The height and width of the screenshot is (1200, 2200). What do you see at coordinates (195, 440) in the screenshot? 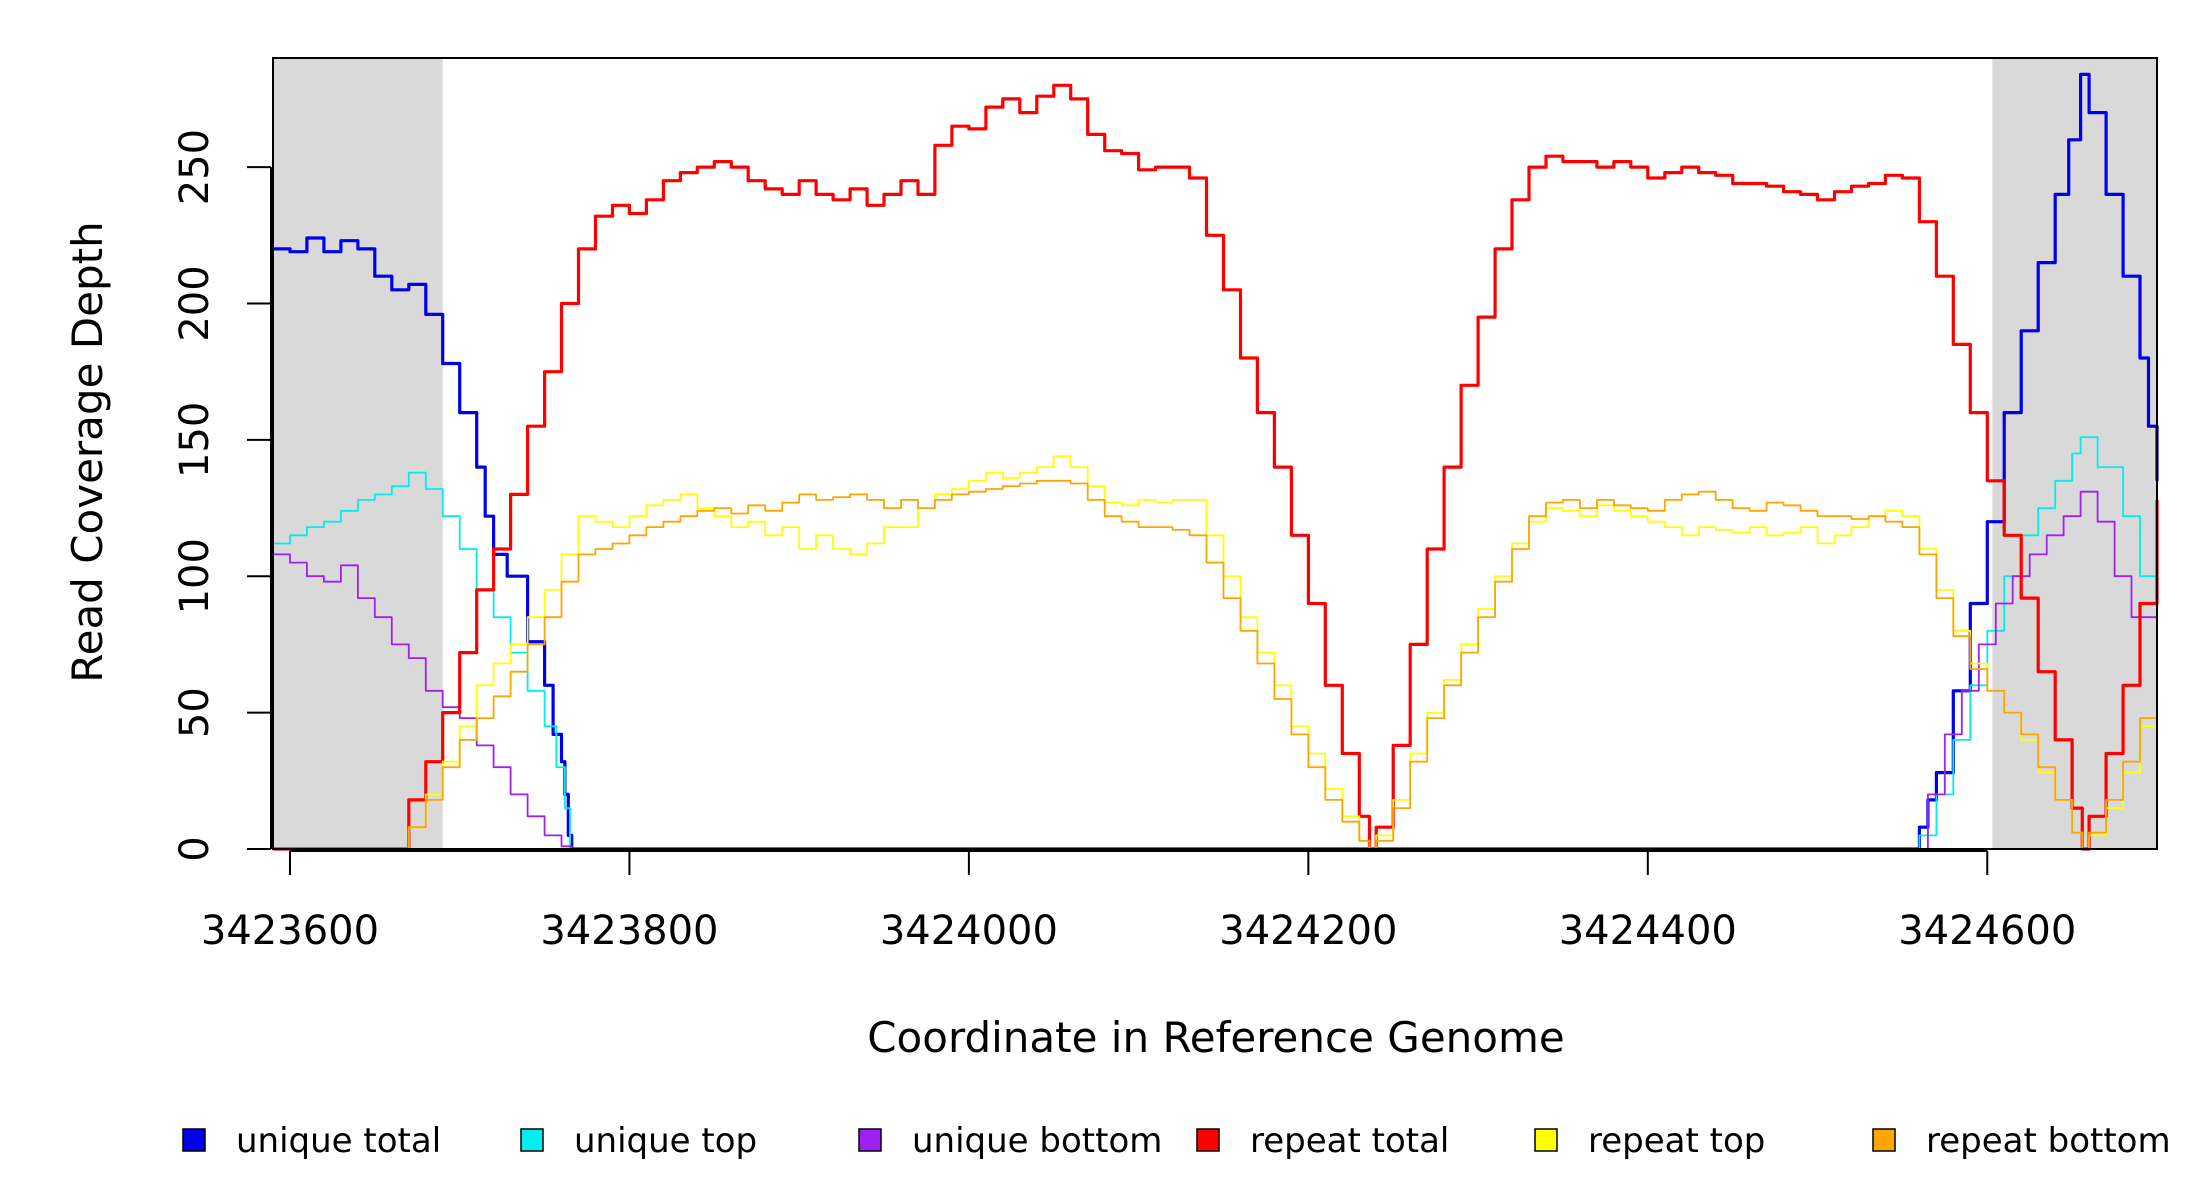
I see `y-tick-label: 150` at bounding box center [195, 440].